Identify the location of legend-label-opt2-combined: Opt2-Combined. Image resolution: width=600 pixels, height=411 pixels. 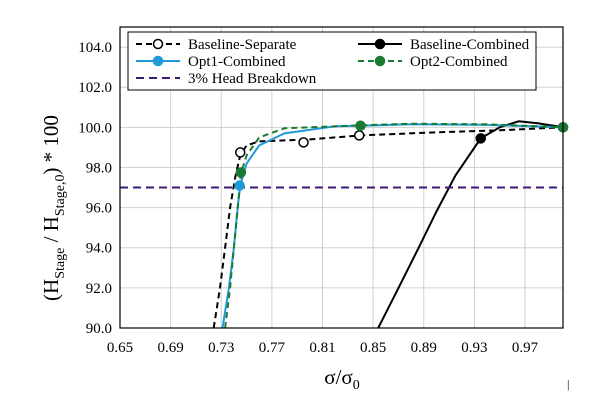
(459, 62).